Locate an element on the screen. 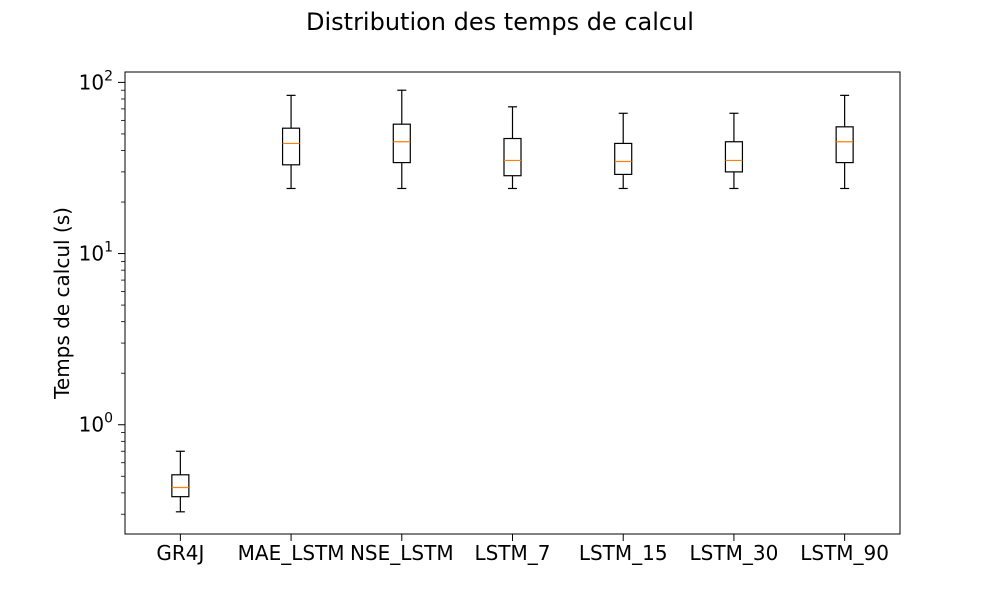 Image resolution: width=1000 pixels, height=600 pixels. x-tick-label: NSE_LSTM is located at coordinates (402, 553).